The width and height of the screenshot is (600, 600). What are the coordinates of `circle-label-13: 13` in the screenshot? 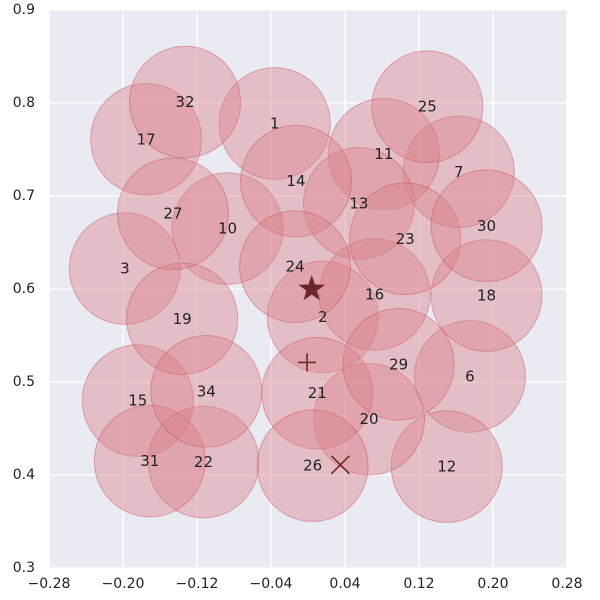 It's located at (358, 203).